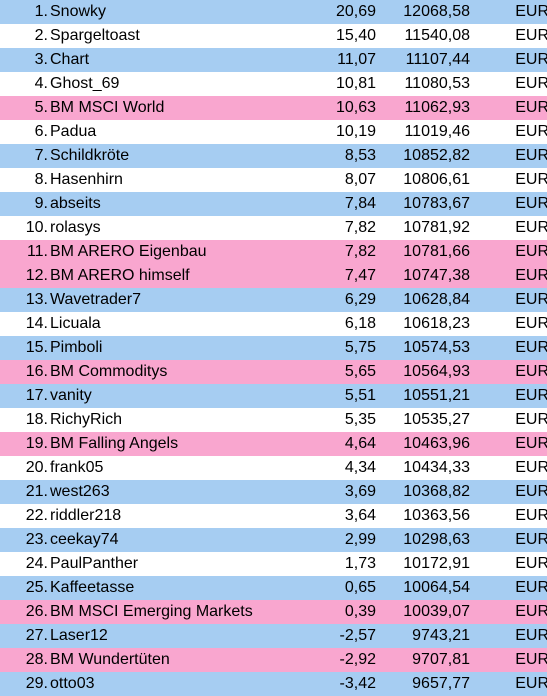  I want to click on name-cell: west263, so click(80, 491).